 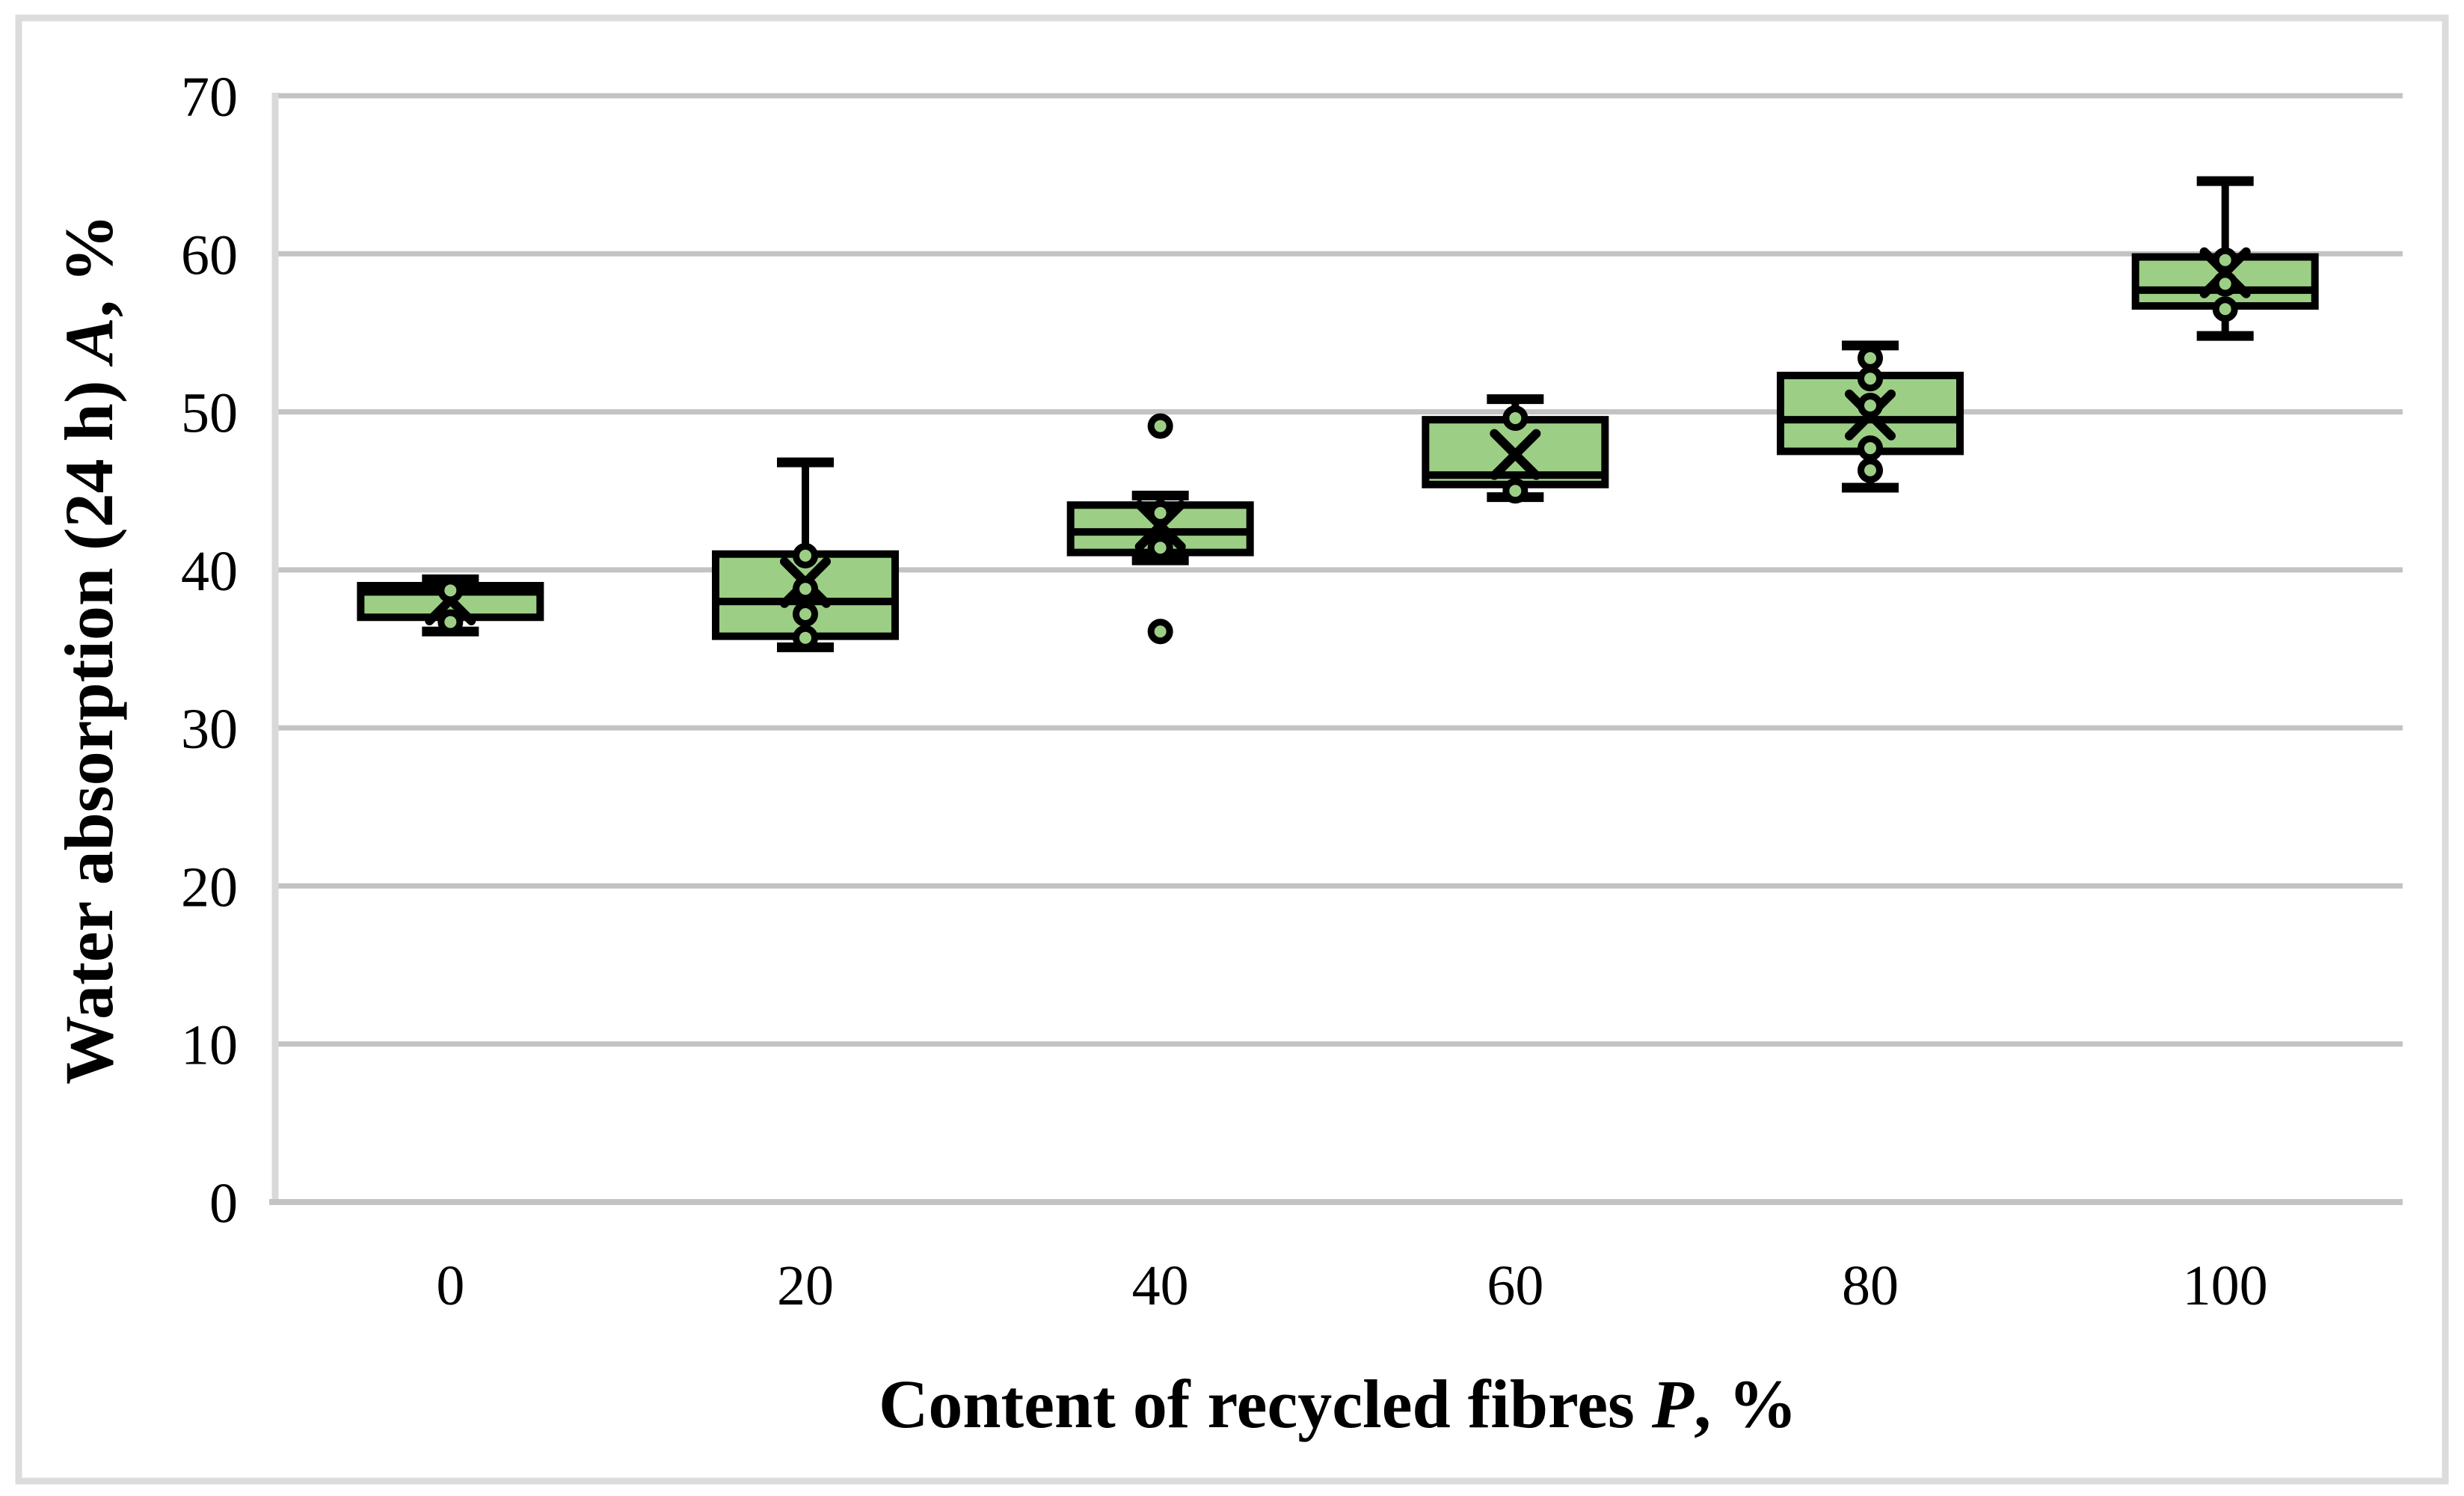 I want to click on y-tick-label-20: 20, so click(x=209, y=887).